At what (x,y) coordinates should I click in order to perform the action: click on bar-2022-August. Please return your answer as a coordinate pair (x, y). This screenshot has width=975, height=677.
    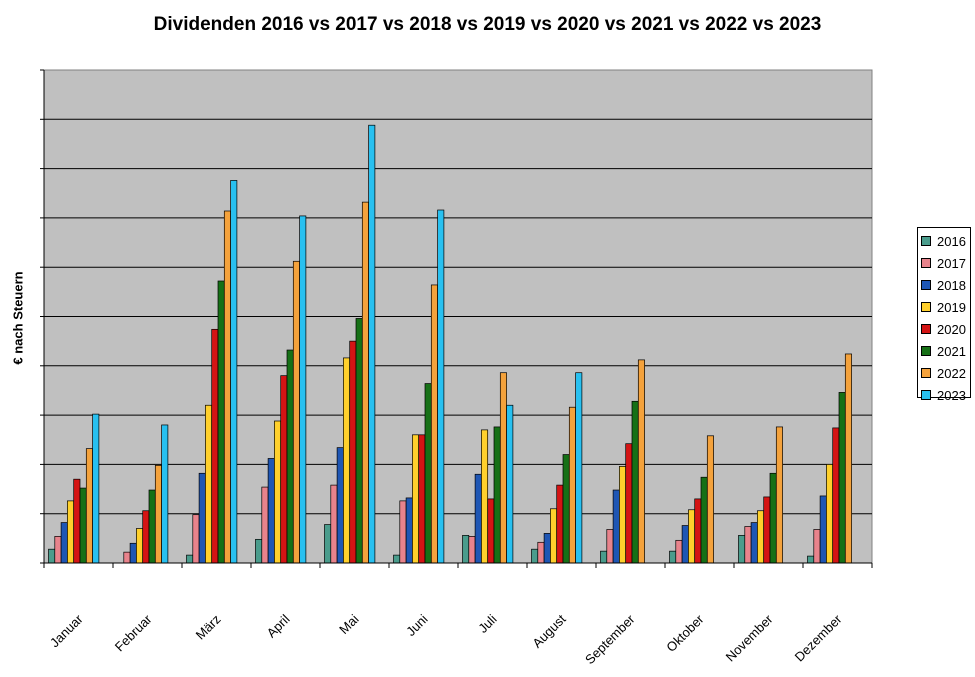
    Looking at the image, I should click on (572, 485).